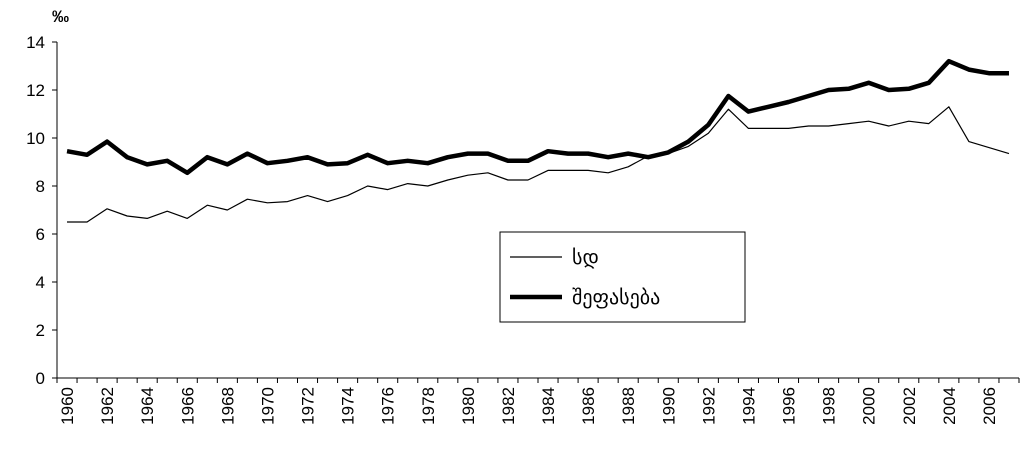 The width and height of the screenshot is (1020, 450). What do you see at coordinates (35, 138) in the screenshot?
I see `y-tick-label: 10` at bounding box center [35, 138].